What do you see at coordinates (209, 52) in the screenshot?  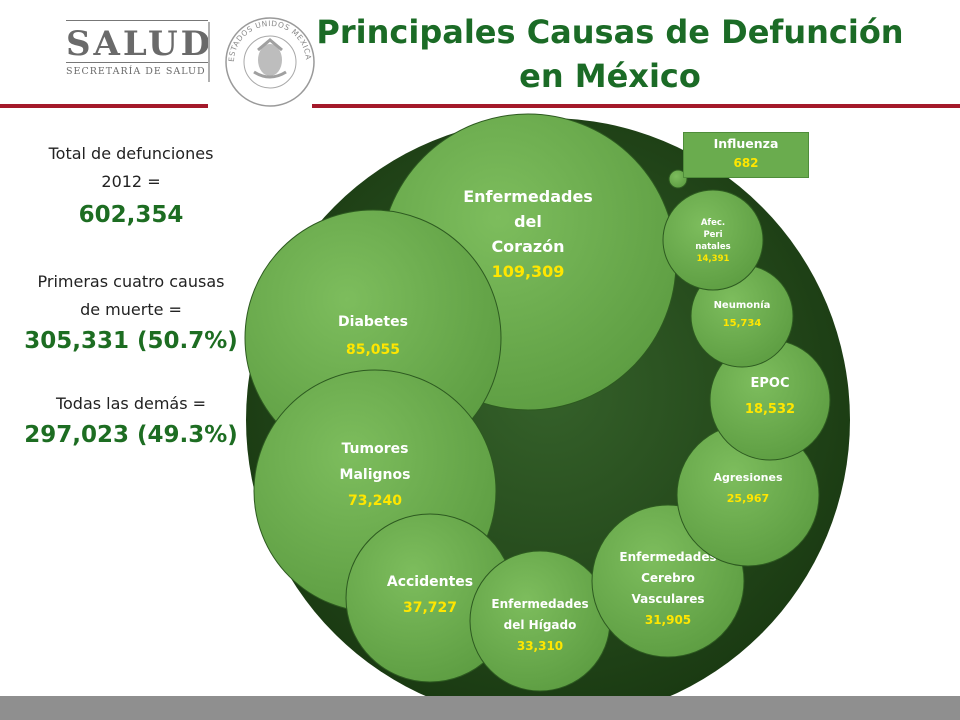 I see `logo-divider` at bounding box center [209, 52].